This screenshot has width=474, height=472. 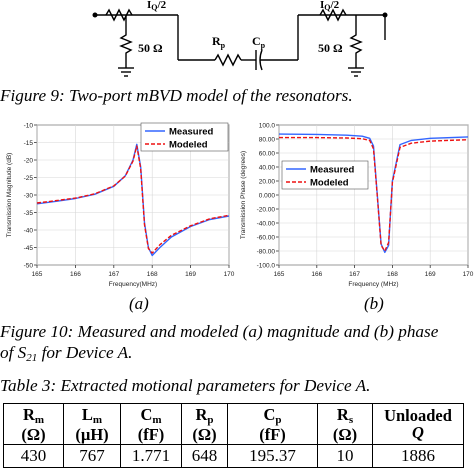 I want to click on y-axis-label: Transmission Phase (degrees), so click(x=243, y=195).